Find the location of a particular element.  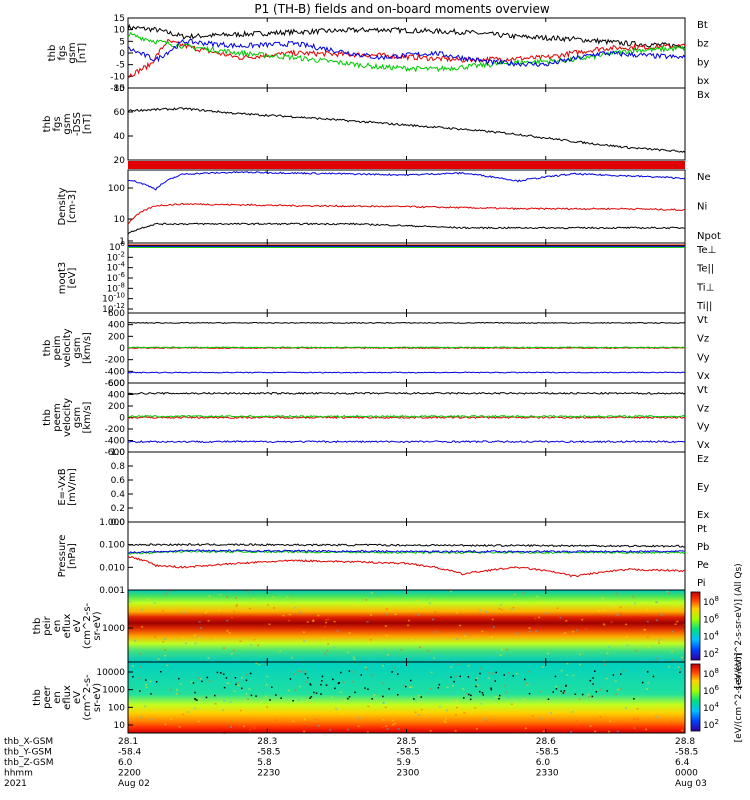

y-tick-label: 1.0 is located at coordinates (118, 453).